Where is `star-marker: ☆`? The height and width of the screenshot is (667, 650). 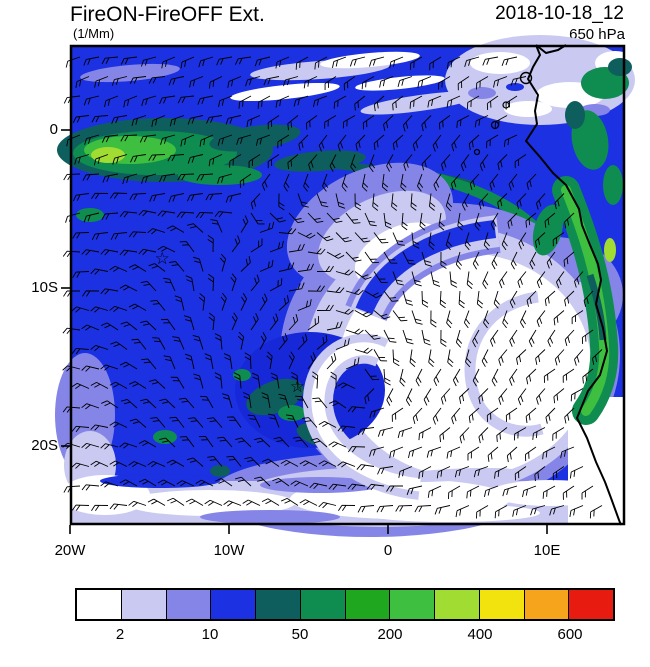
star-marker: ☆ is located at coordinates (162, 259).